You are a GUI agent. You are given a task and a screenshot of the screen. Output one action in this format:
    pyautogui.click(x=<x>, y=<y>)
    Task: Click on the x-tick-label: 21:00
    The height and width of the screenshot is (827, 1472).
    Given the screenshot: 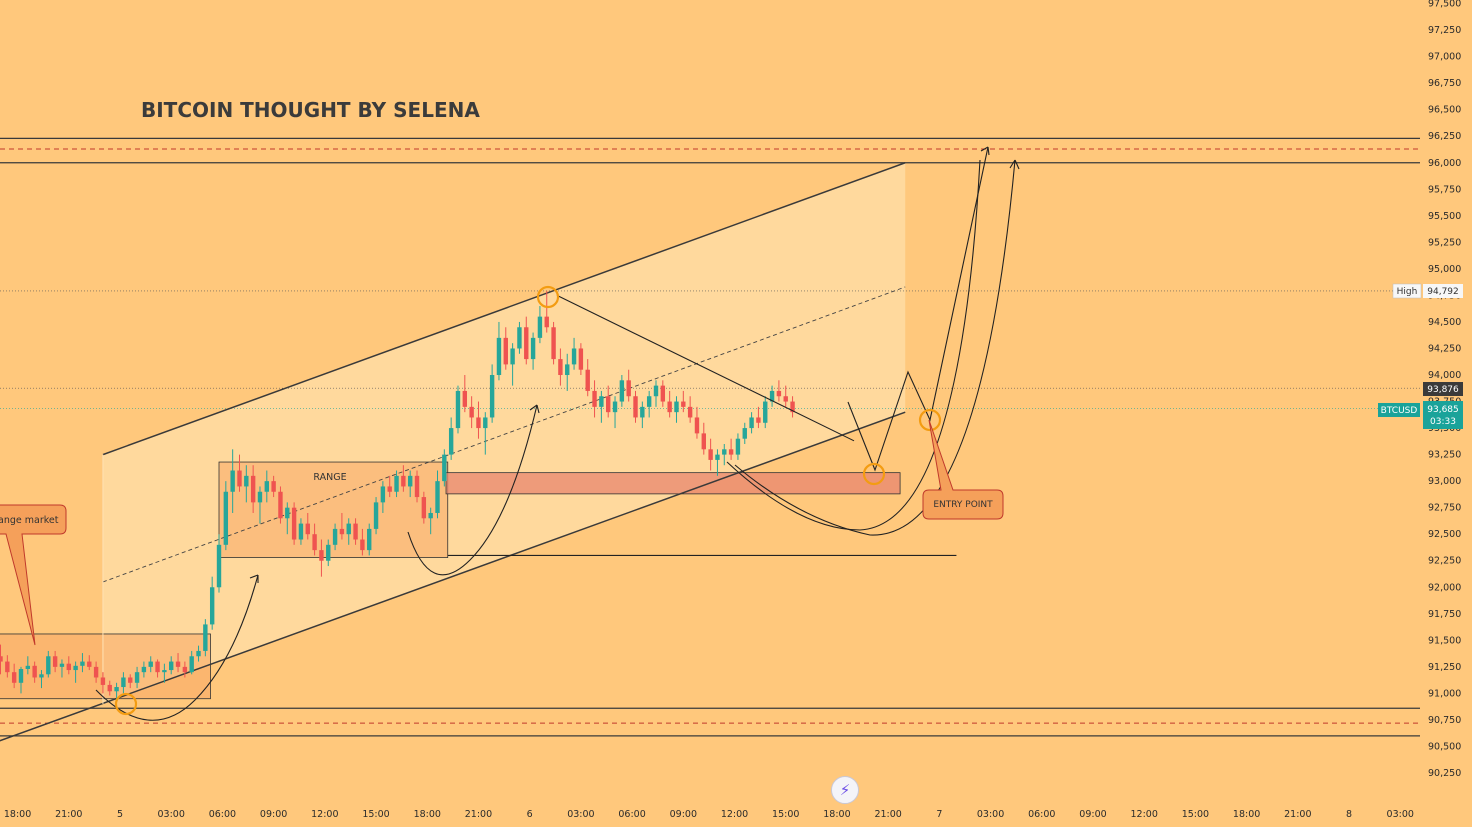 What is the action you would take?
    pyautogui.click(x=478, y=814)
    